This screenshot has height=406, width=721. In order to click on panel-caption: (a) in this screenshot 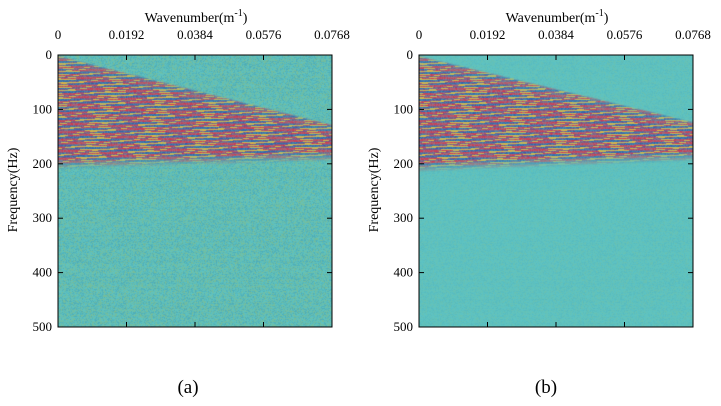, I will do `click(187, 387)`.